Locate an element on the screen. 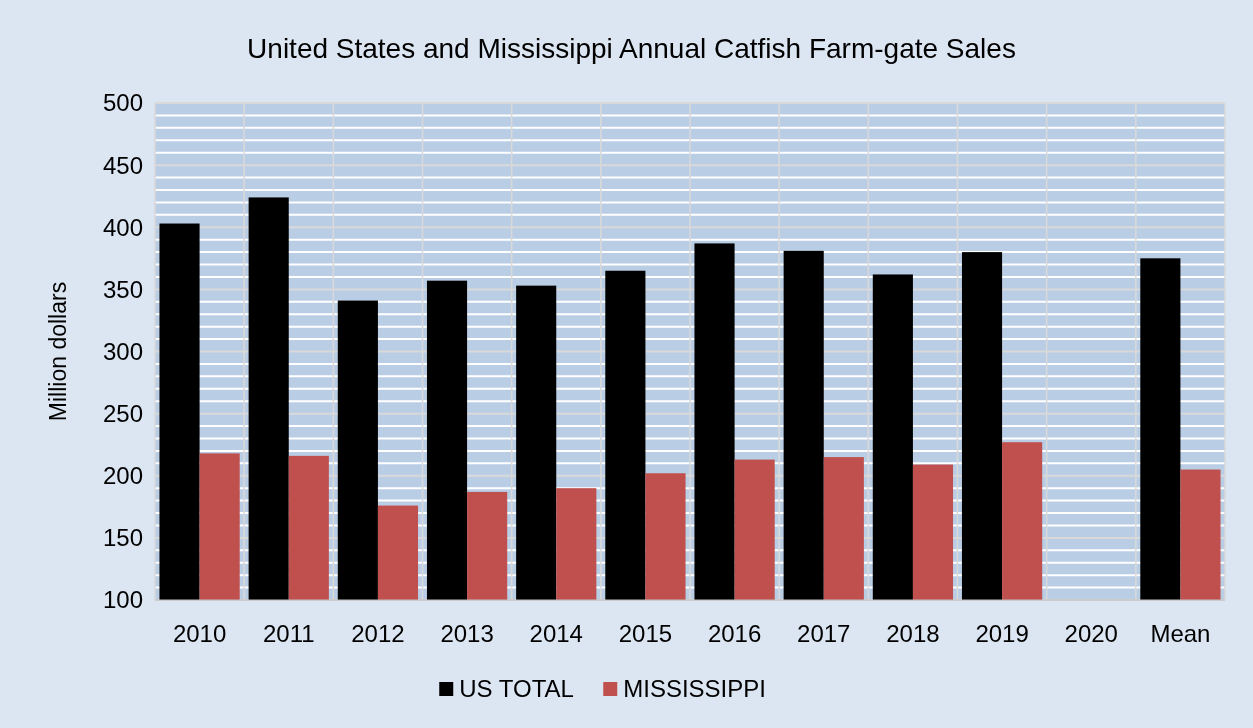 Image resolution: width=1253 pixels, height=728 pixels. x-tick-label: 2013 is located at coordinates (467, 633).